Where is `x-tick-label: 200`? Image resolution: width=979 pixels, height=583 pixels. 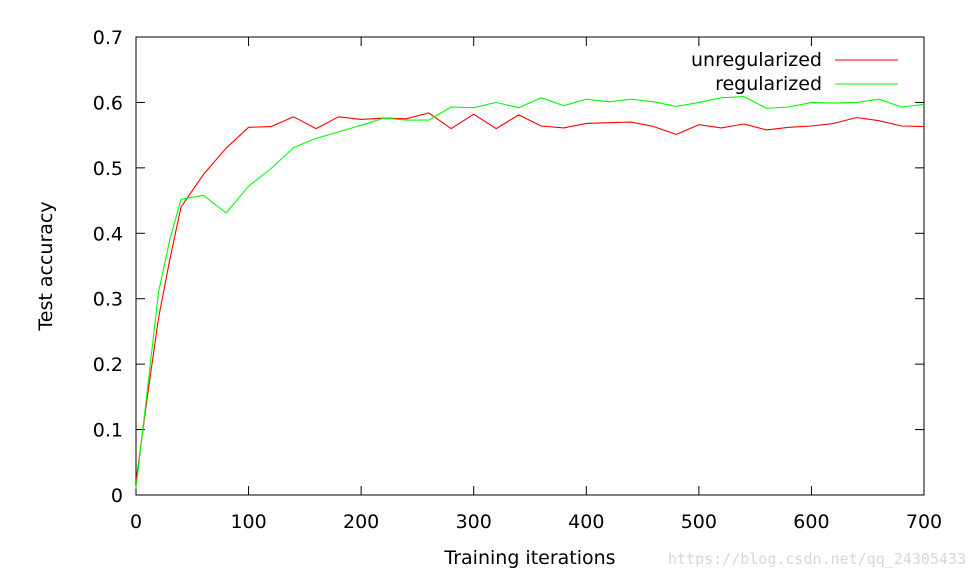
x-tick-label: 200 is located at coordinates (361, 522).